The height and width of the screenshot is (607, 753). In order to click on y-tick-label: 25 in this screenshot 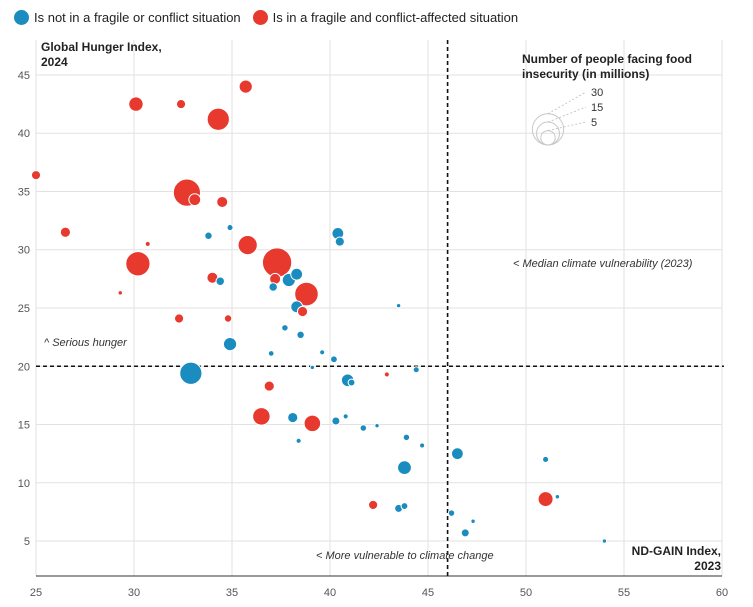, I will do `click(24, 309)`.